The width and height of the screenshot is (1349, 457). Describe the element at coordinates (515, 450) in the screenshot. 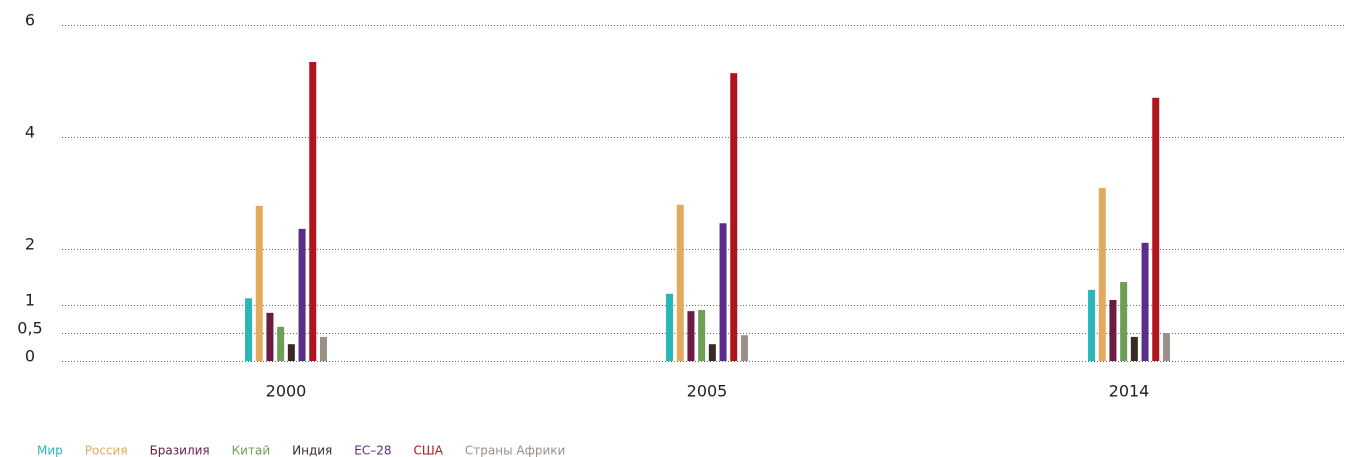

I see `legend-label: Страны Африки` at that location.